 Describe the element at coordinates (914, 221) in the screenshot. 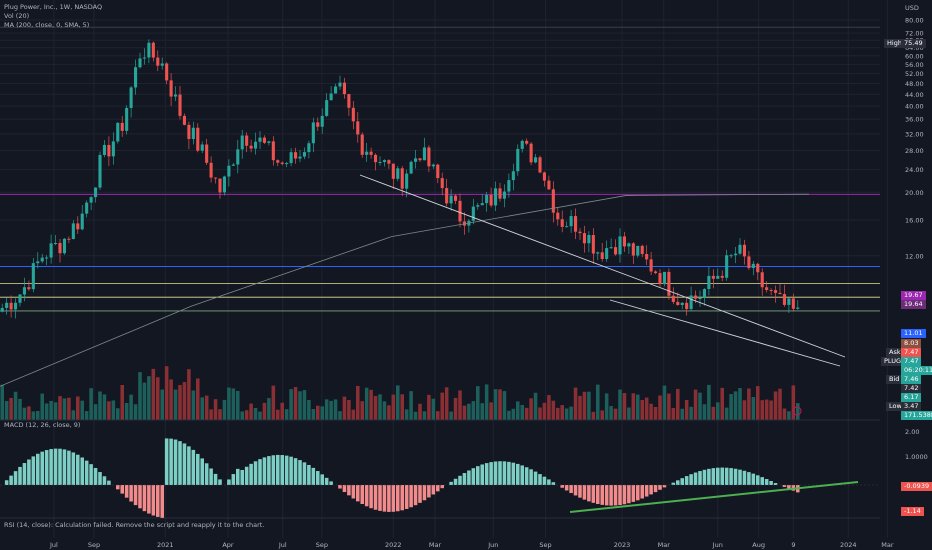

I see `y-axis-tick-label: 16.00` at that location.